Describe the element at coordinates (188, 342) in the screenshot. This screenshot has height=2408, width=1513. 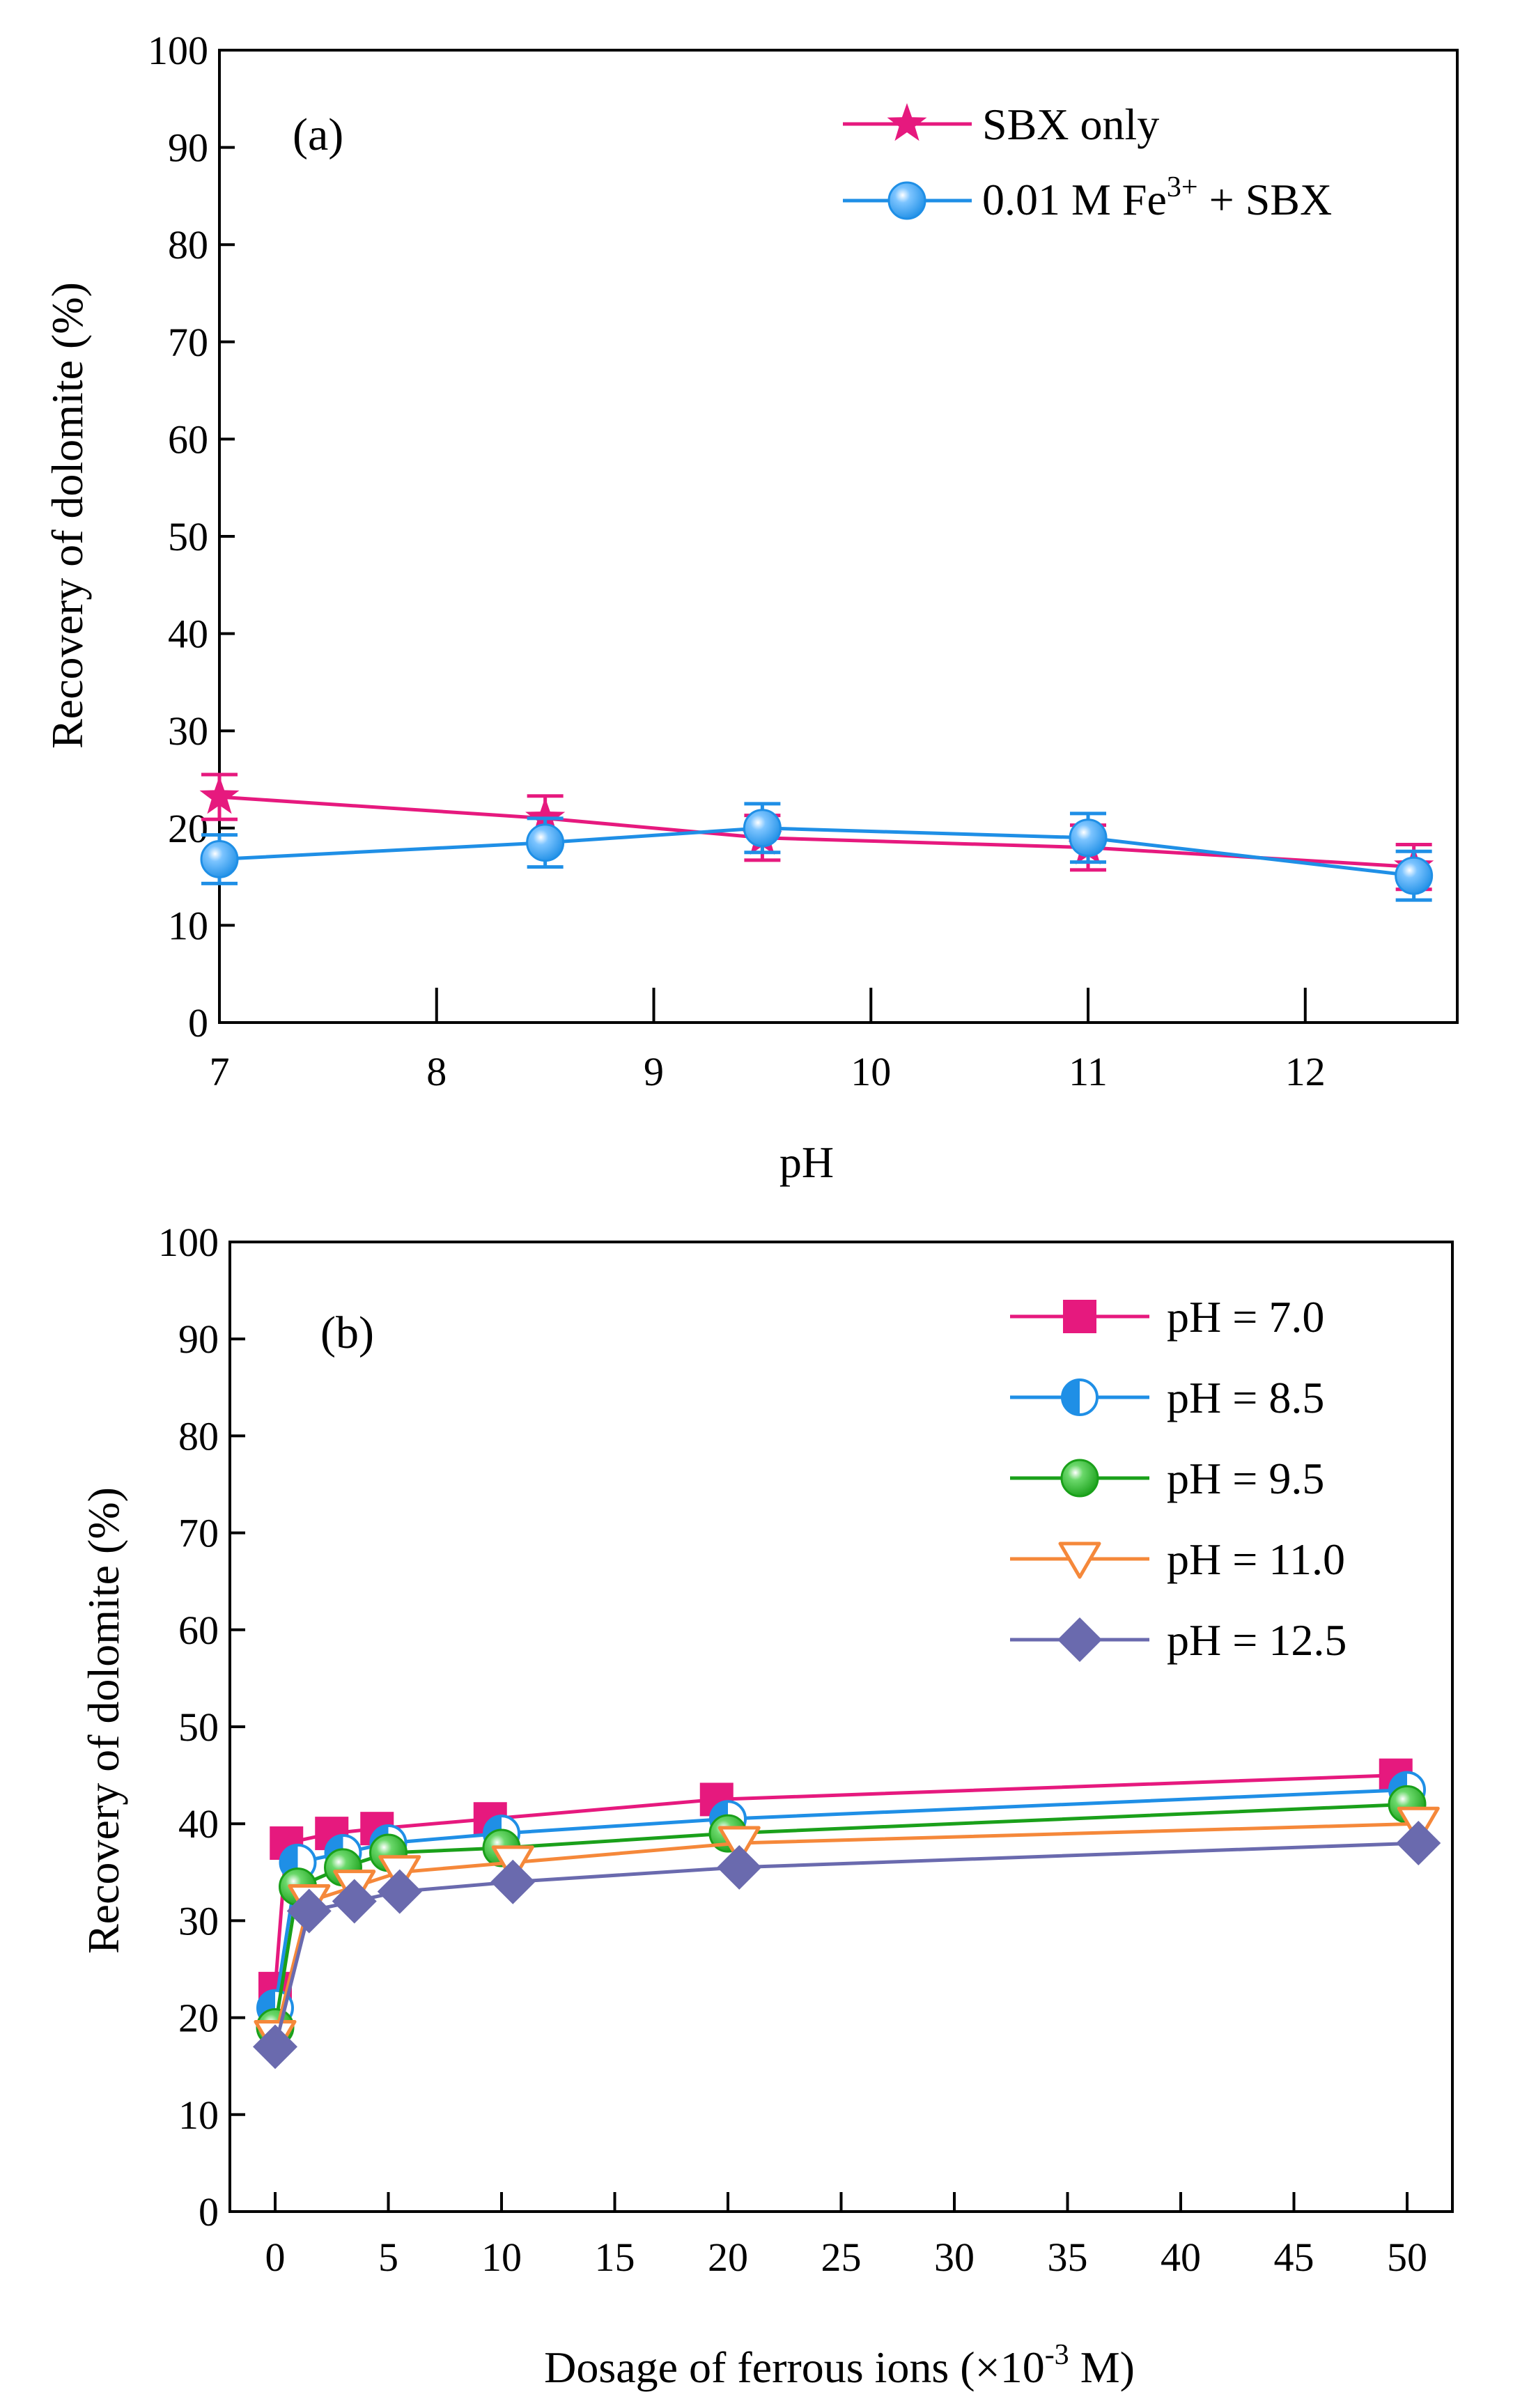
I see `panel-a-y-tick-label-7: 70` at that location.